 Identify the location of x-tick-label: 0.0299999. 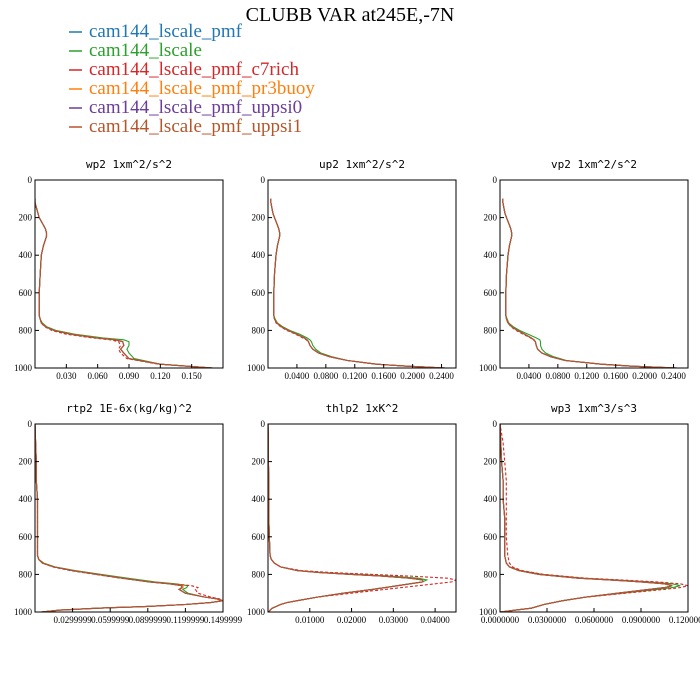
(72, 620).